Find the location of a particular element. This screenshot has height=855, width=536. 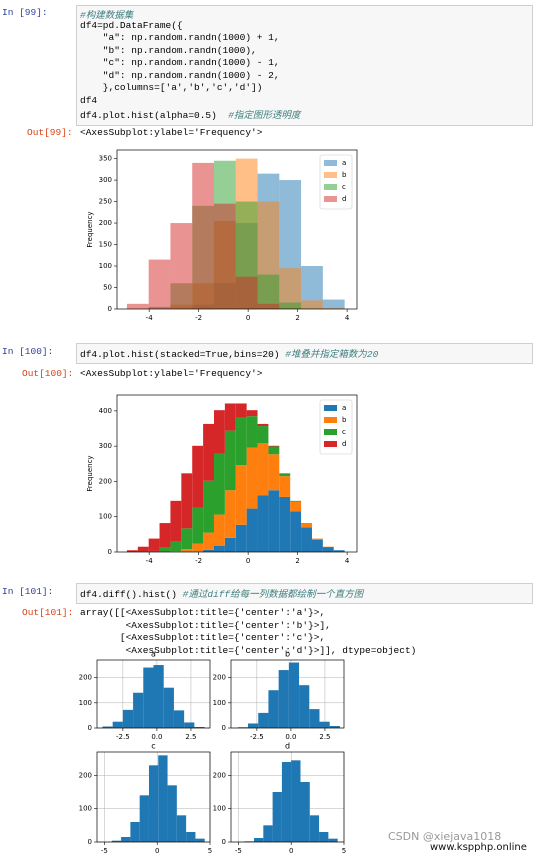

code-line: df4=pd.DataFrame({ is located at coordinates (131, 25).